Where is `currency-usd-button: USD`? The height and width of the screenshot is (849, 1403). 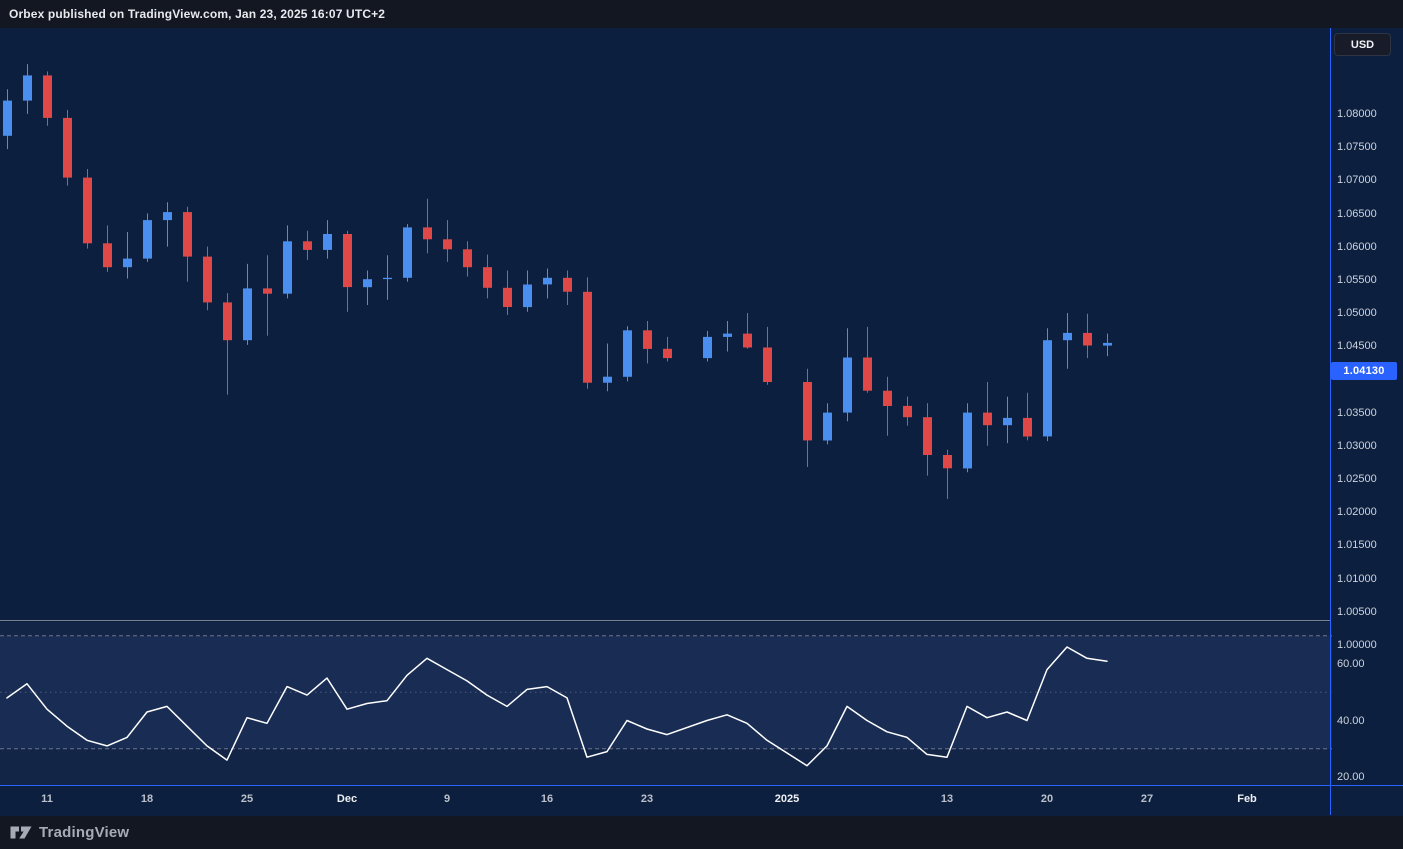 currency-usd-button: USD is located at coordinates (1362, 44).